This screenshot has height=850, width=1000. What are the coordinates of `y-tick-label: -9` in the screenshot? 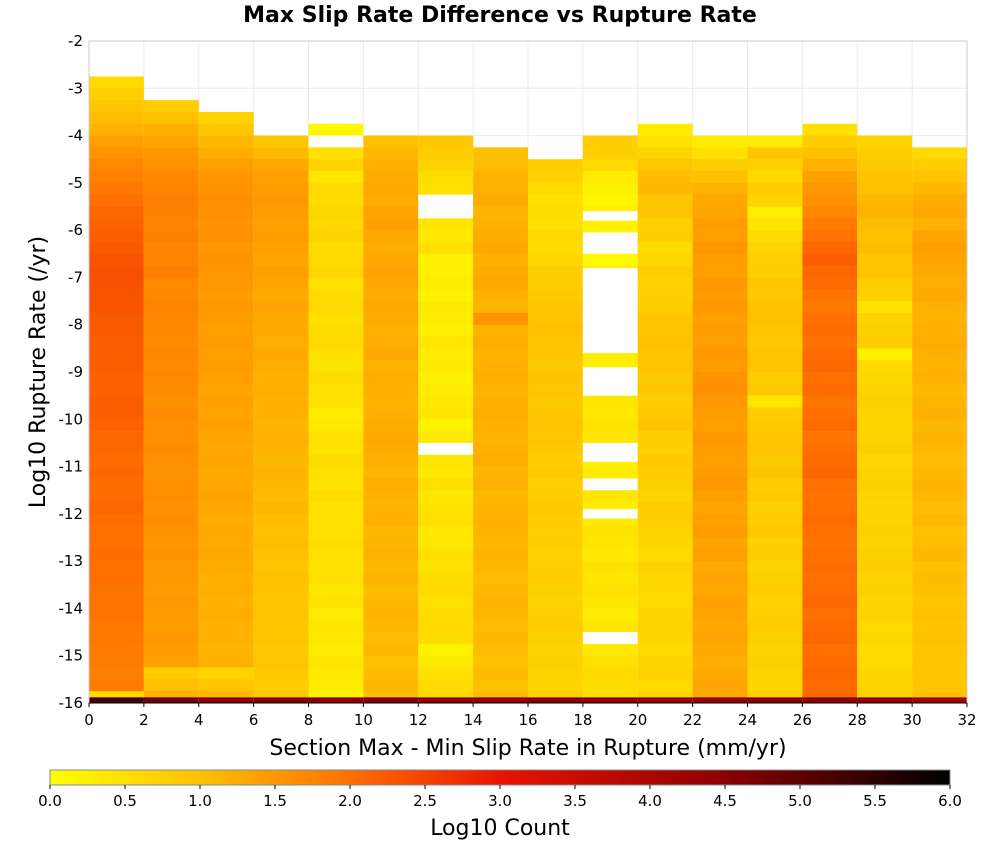 It's located at (75, 372).